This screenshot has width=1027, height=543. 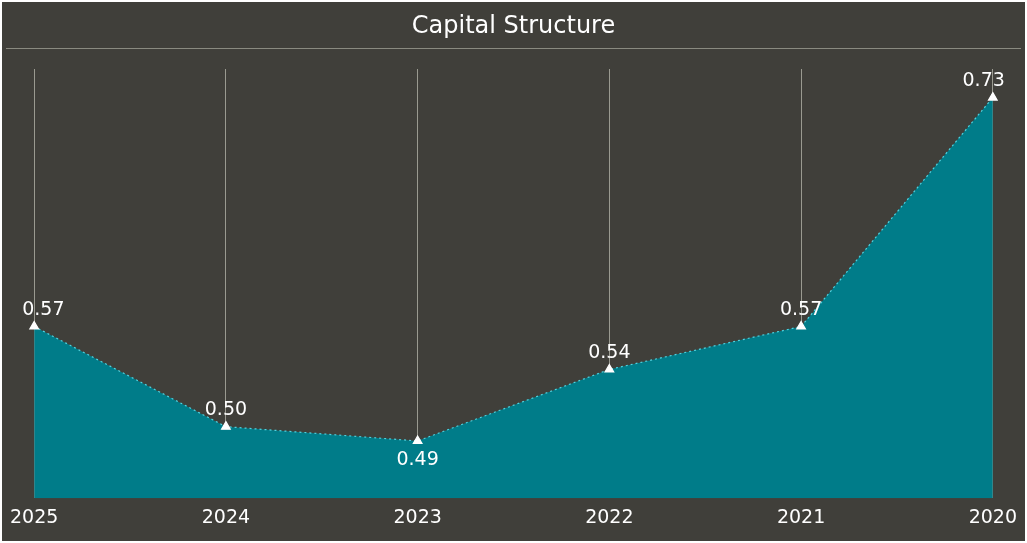 What do you see at coordinates (983, 79) in the screenshot?
I see `data-label: 0.73` at bounding box center [983, 79].